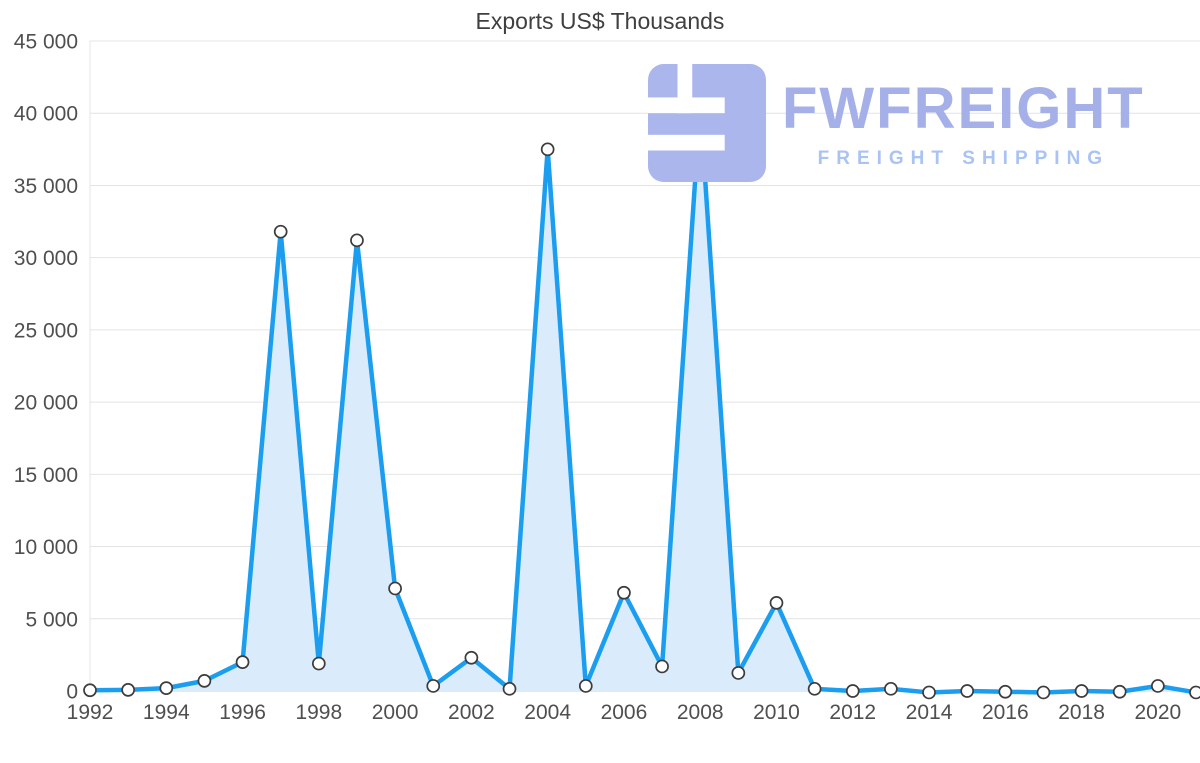 The width and height of the screenshot is (1200, 763). Describe the element at coordinates (963, 158) in the screenshot. I see `logo-tagline: FREIGHT SHIPPING` at that location.